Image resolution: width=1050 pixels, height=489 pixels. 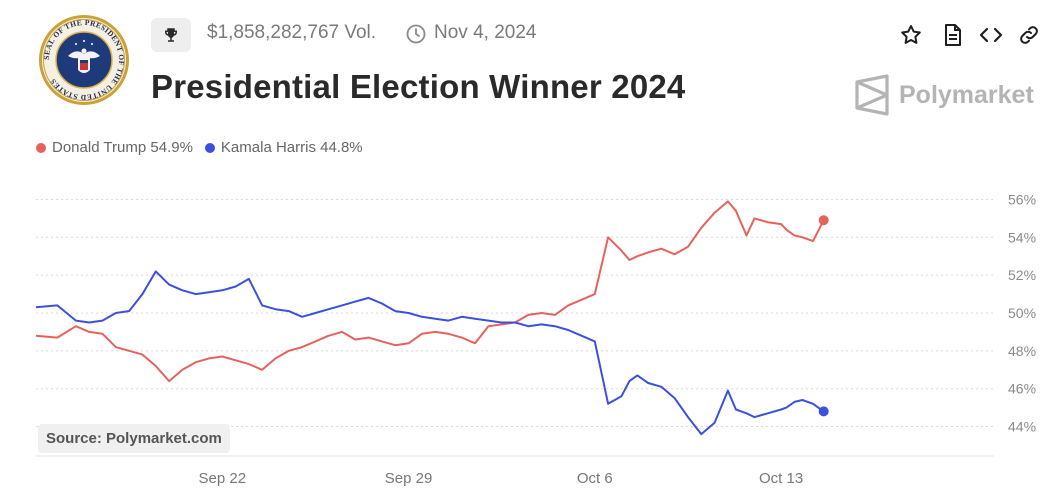 I want to click on x-tick-label: Sep 29, so click(x=409, y=478).